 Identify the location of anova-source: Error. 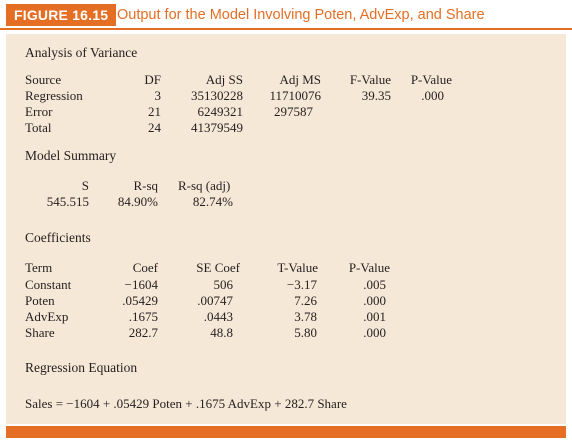
(39, 111).